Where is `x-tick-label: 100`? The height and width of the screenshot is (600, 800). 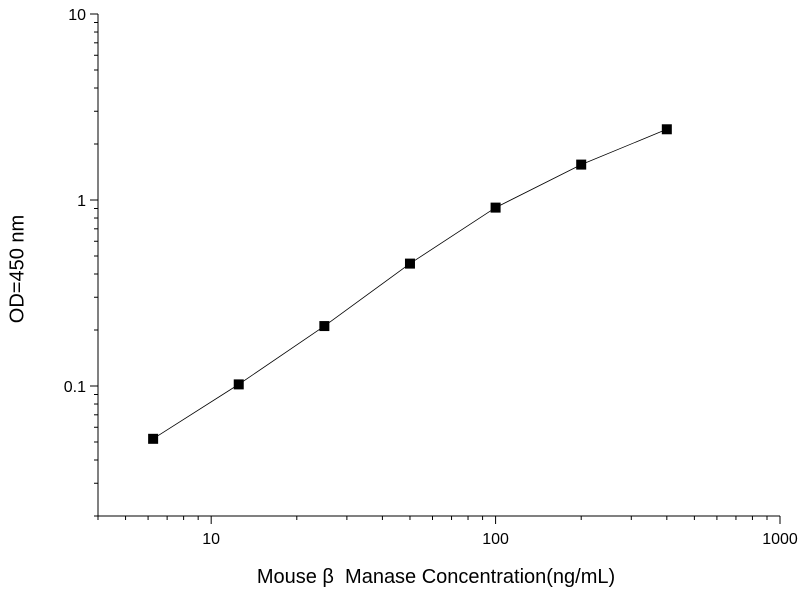 x-tick-label: 100 is located at coordinates (495, 539).